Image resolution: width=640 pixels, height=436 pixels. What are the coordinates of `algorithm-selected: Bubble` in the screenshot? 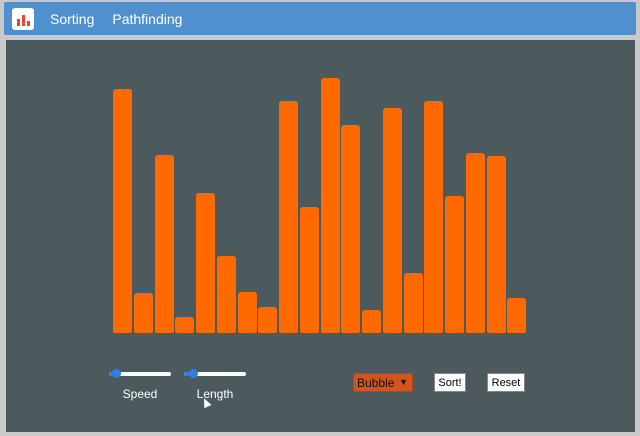 It's located at (376, 382).